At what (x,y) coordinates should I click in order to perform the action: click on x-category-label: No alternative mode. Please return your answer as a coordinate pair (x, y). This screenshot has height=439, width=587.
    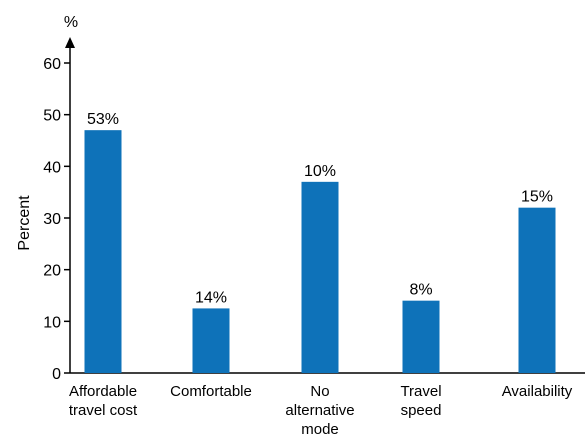
    Looking at the image, I should click on (319, 410).